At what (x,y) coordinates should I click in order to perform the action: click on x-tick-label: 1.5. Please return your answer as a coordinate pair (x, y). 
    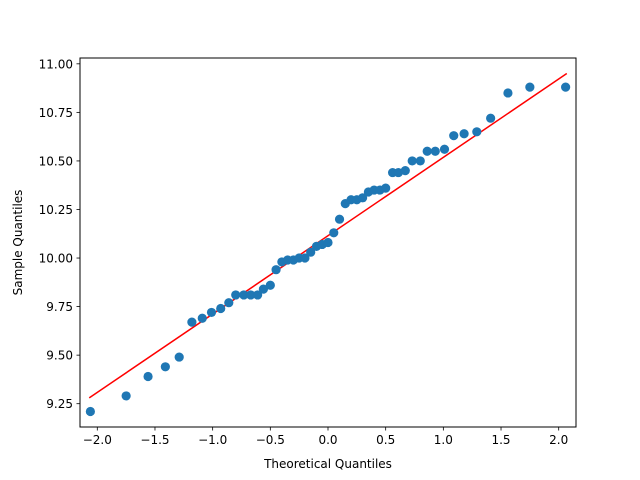
    Looking at the image, I should click on (500, 440).